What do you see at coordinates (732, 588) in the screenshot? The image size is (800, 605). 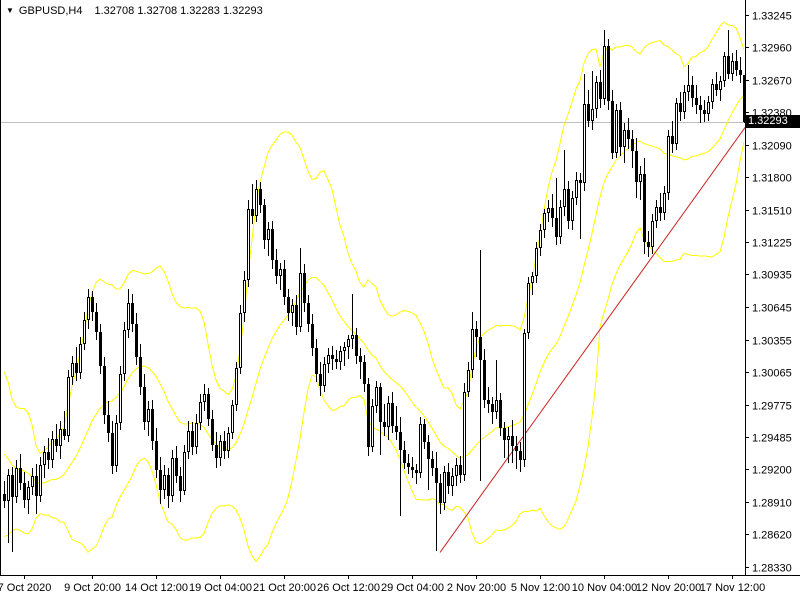 I see `date-tick-label: 17 Nov 12:00` at bounding box center [732, 588].